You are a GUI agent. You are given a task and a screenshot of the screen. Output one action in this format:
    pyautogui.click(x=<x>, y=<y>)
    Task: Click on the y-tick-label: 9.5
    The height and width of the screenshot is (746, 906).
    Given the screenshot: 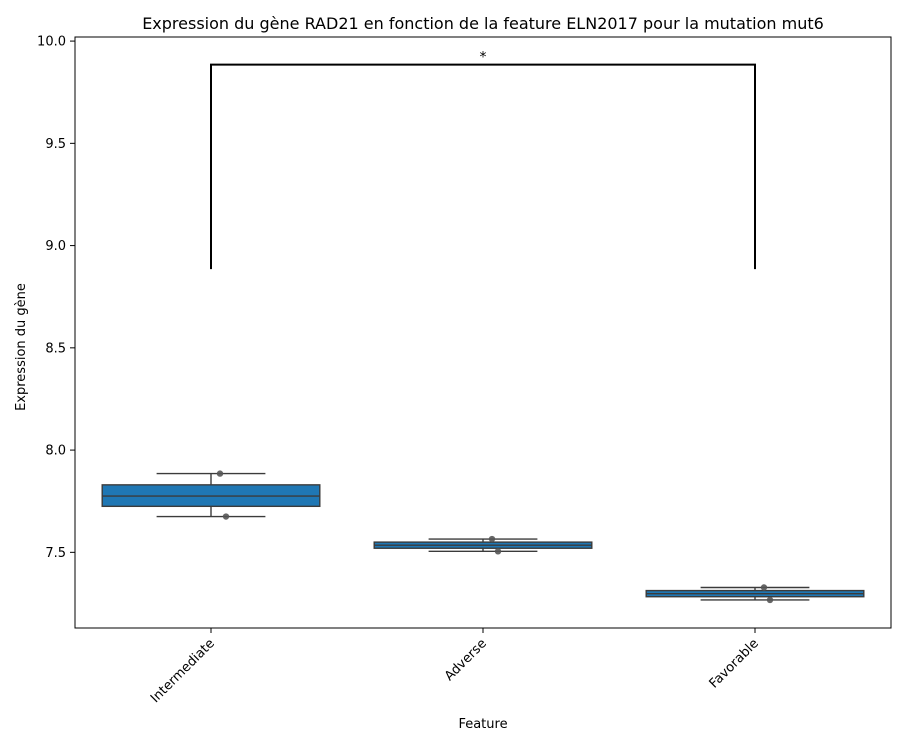 What is the action you would take?
    pyautogui.click(x=55, y=144)
    